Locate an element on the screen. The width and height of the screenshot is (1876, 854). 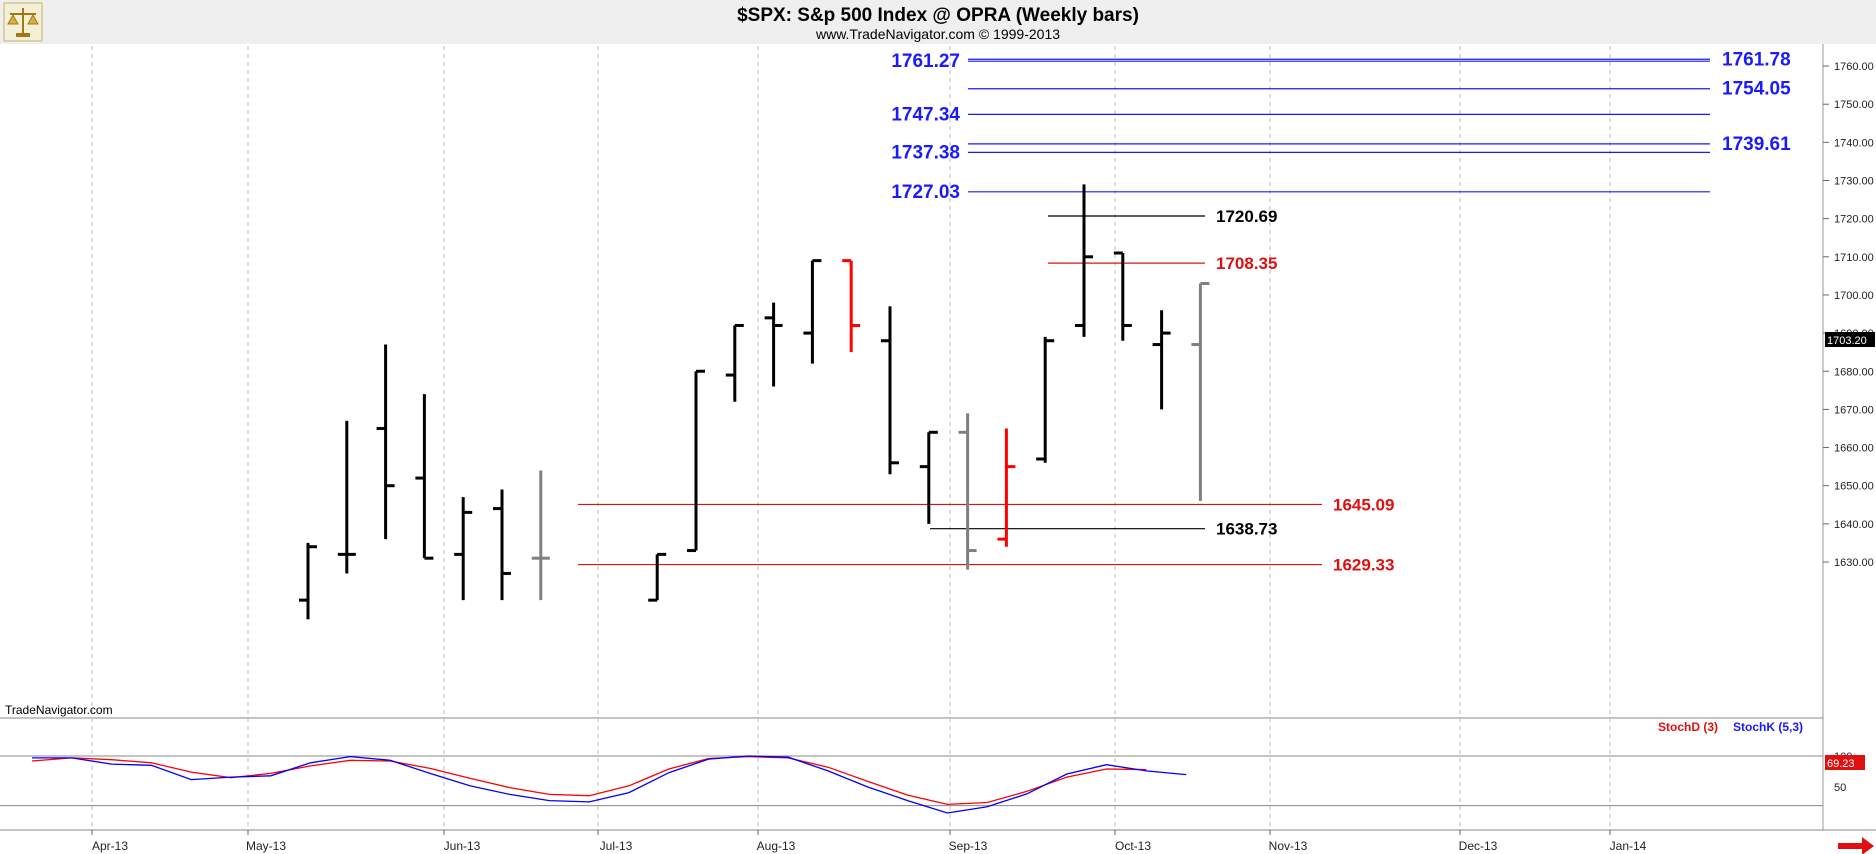
x-tick-label: Nov-13 is located at coordinates (1288, 846).